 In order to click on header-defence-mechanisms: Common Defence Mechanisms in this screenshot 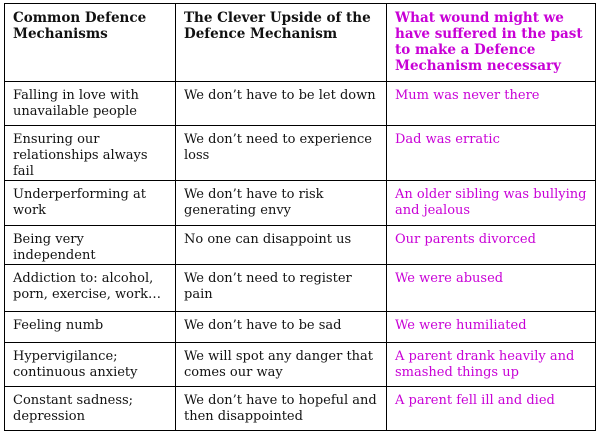, I will do `click(90, 42)`.